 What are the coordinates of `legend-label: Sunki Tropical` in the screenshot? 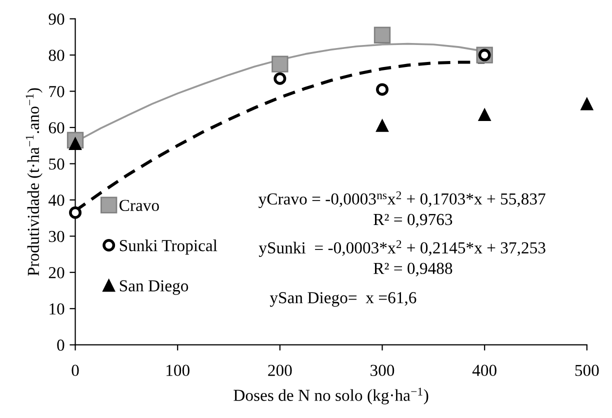 It's located at (169, 247).